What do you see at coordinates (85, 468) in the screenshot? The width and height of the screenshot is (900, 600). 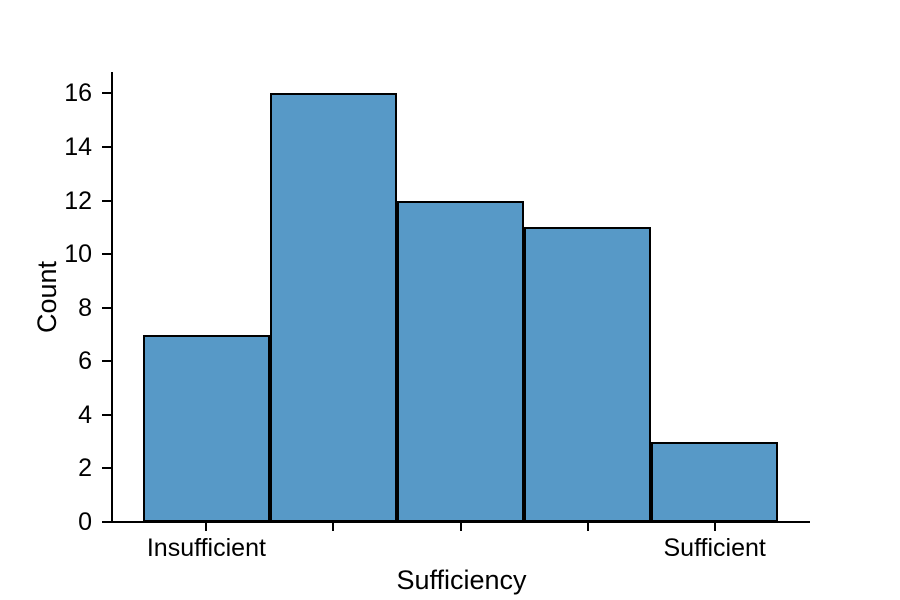 I see `y-tick-label: 2` at bounding box center [85, 468].